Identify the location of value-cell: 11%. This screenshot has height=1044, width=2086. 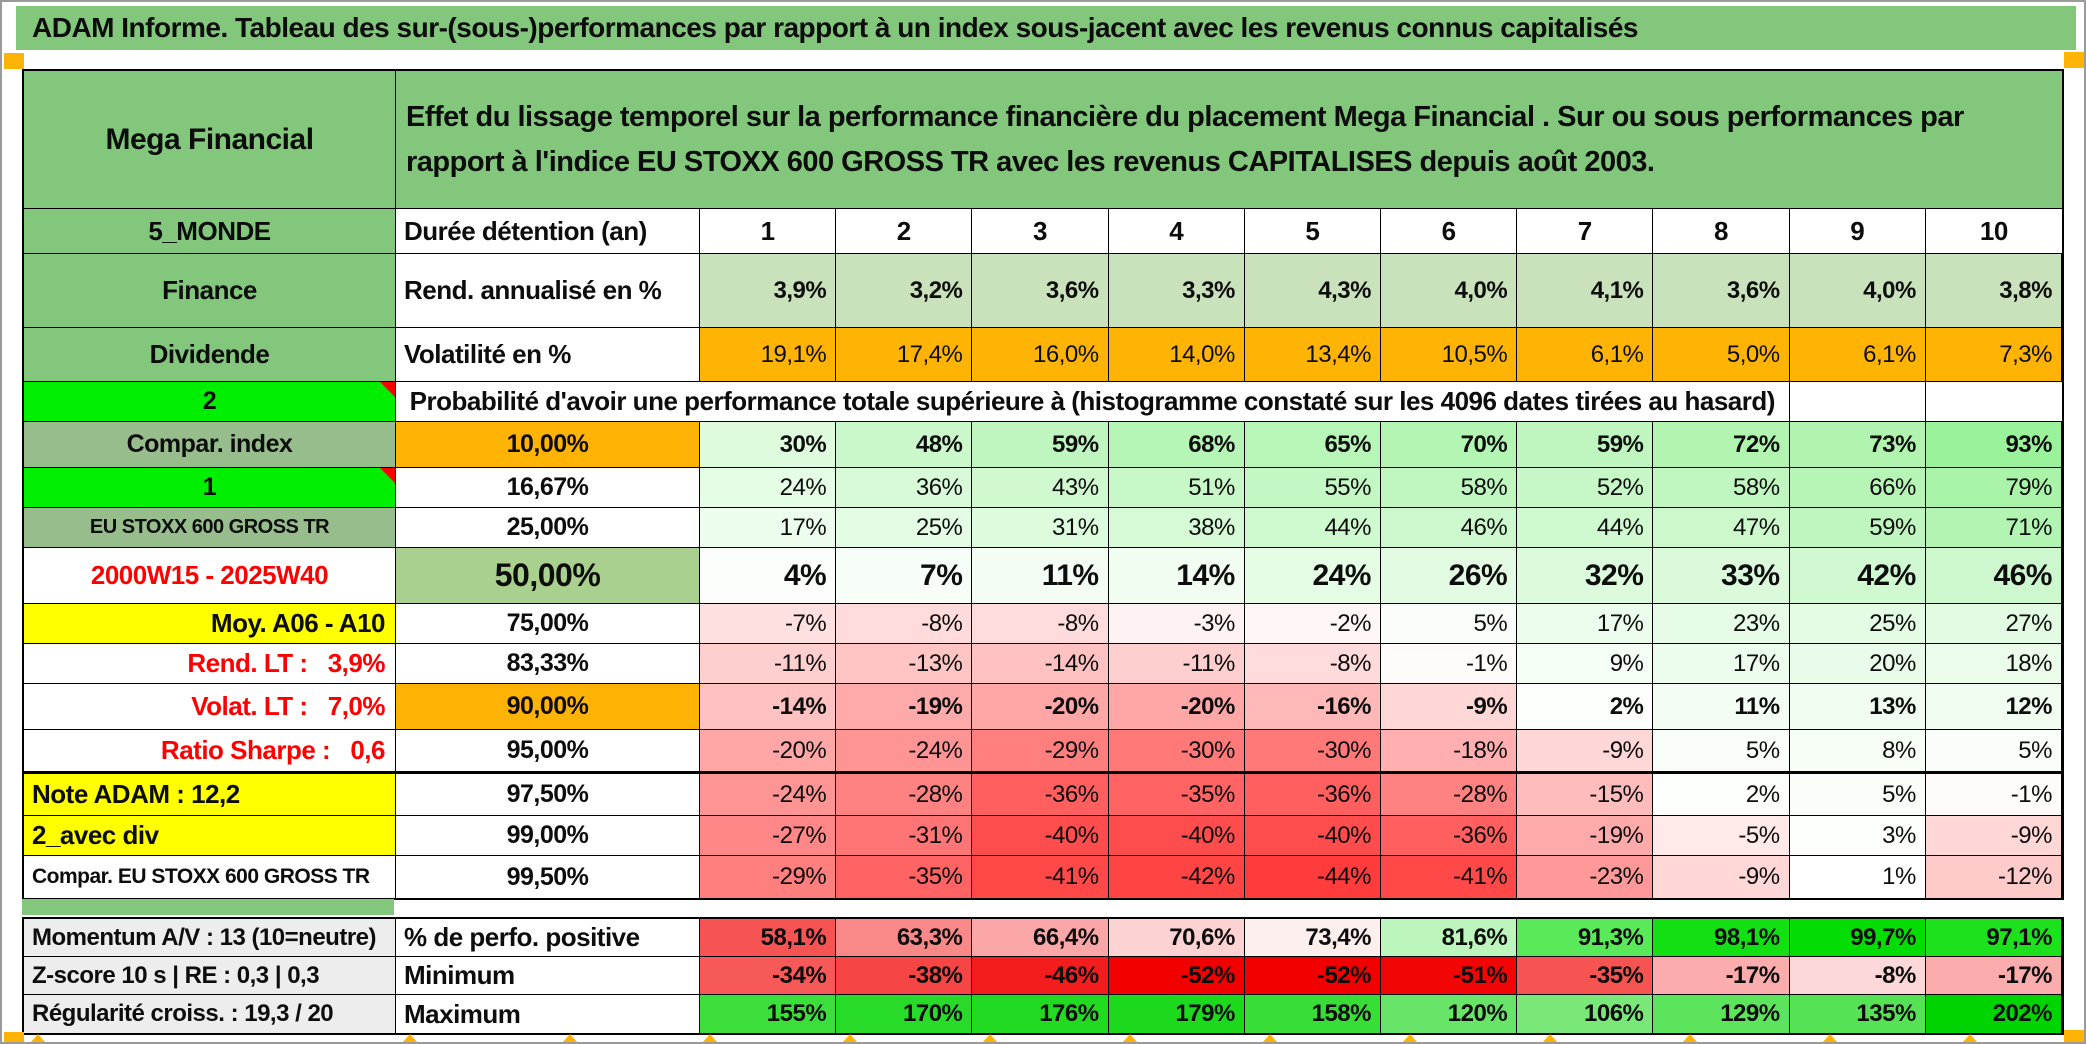
(1040, 576).